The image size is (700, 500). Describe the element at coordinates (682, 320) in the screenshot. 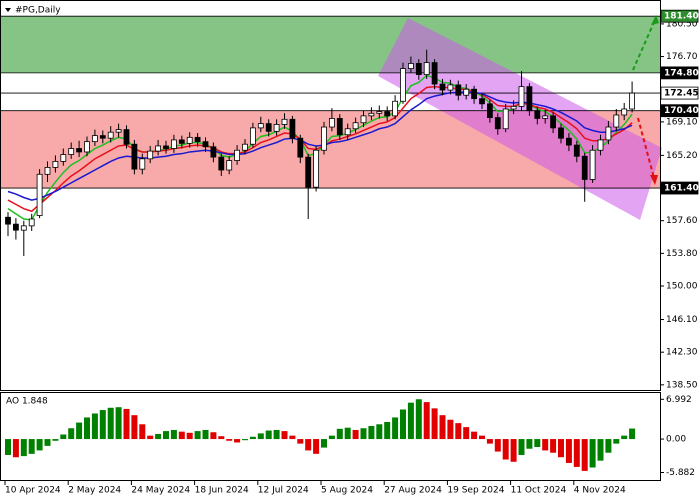

I see `y-tick-label: 146.10` at that location.